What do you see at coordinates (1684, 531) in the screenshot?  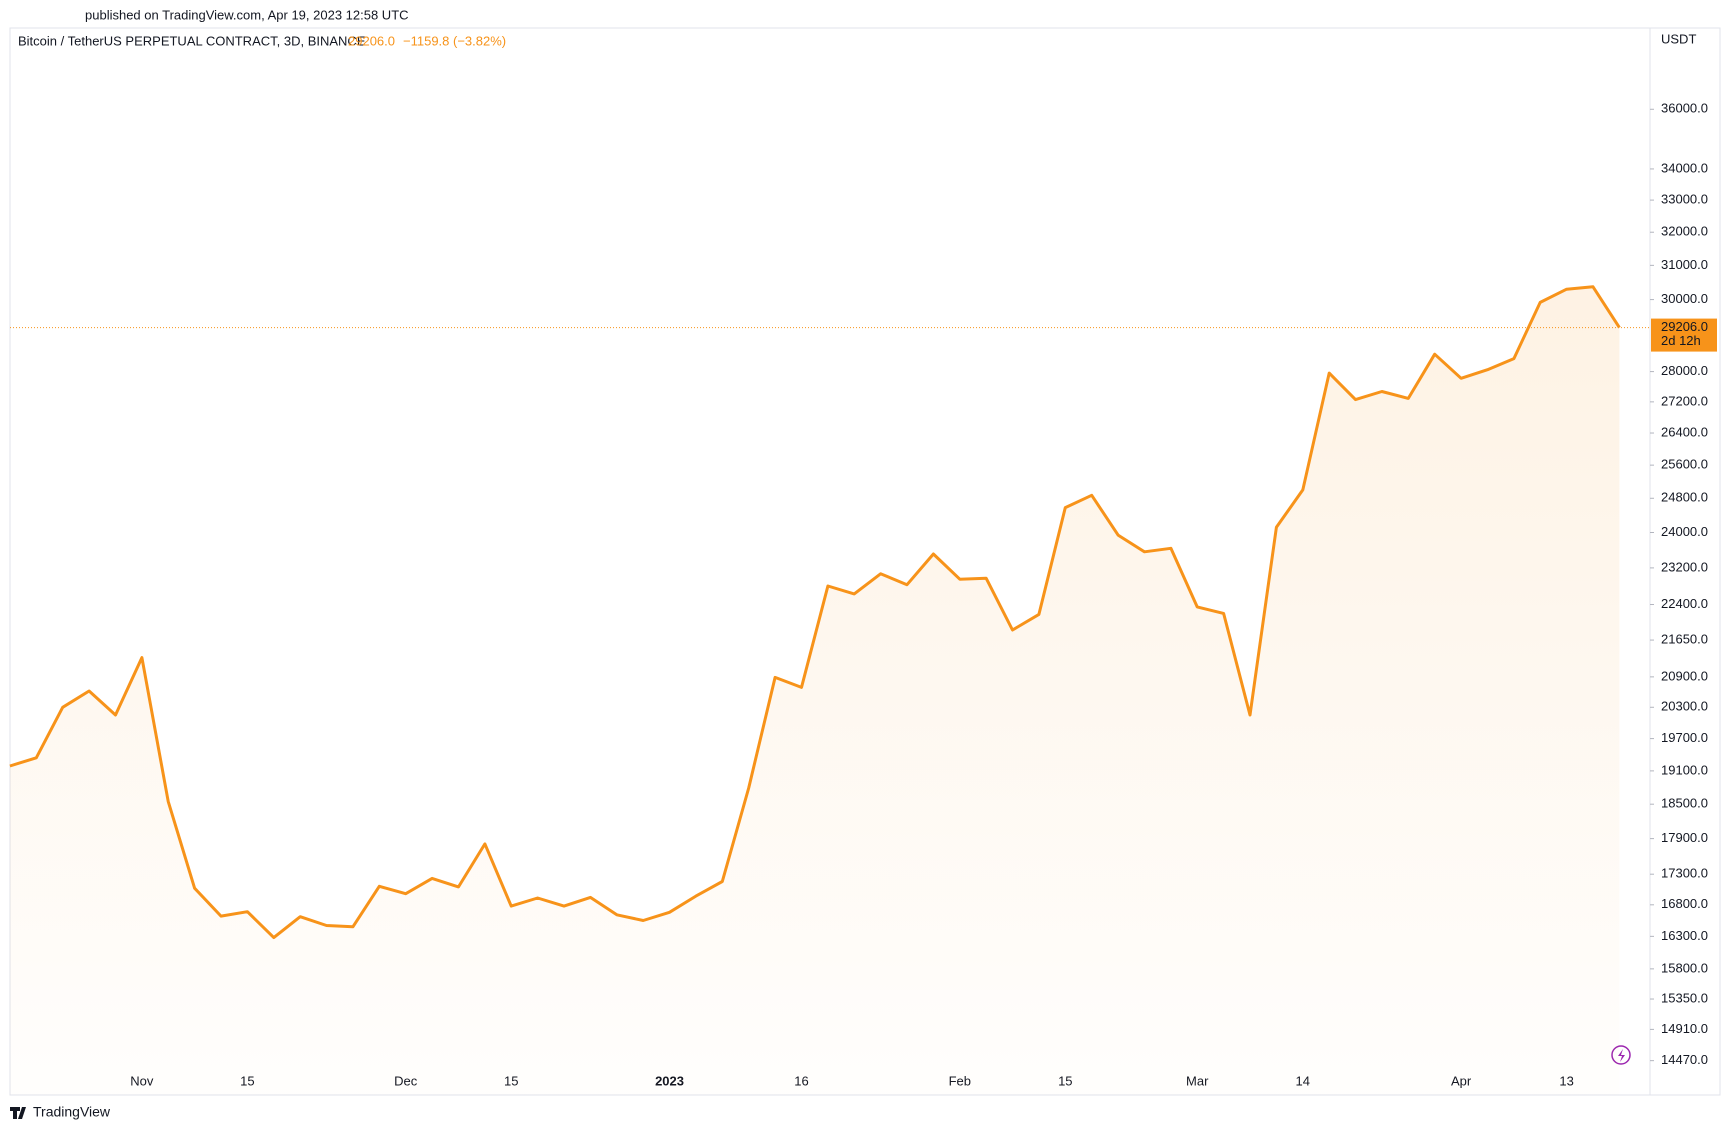 I see `y-tick-label: 24000.0` at bounding box center [1684, 531].